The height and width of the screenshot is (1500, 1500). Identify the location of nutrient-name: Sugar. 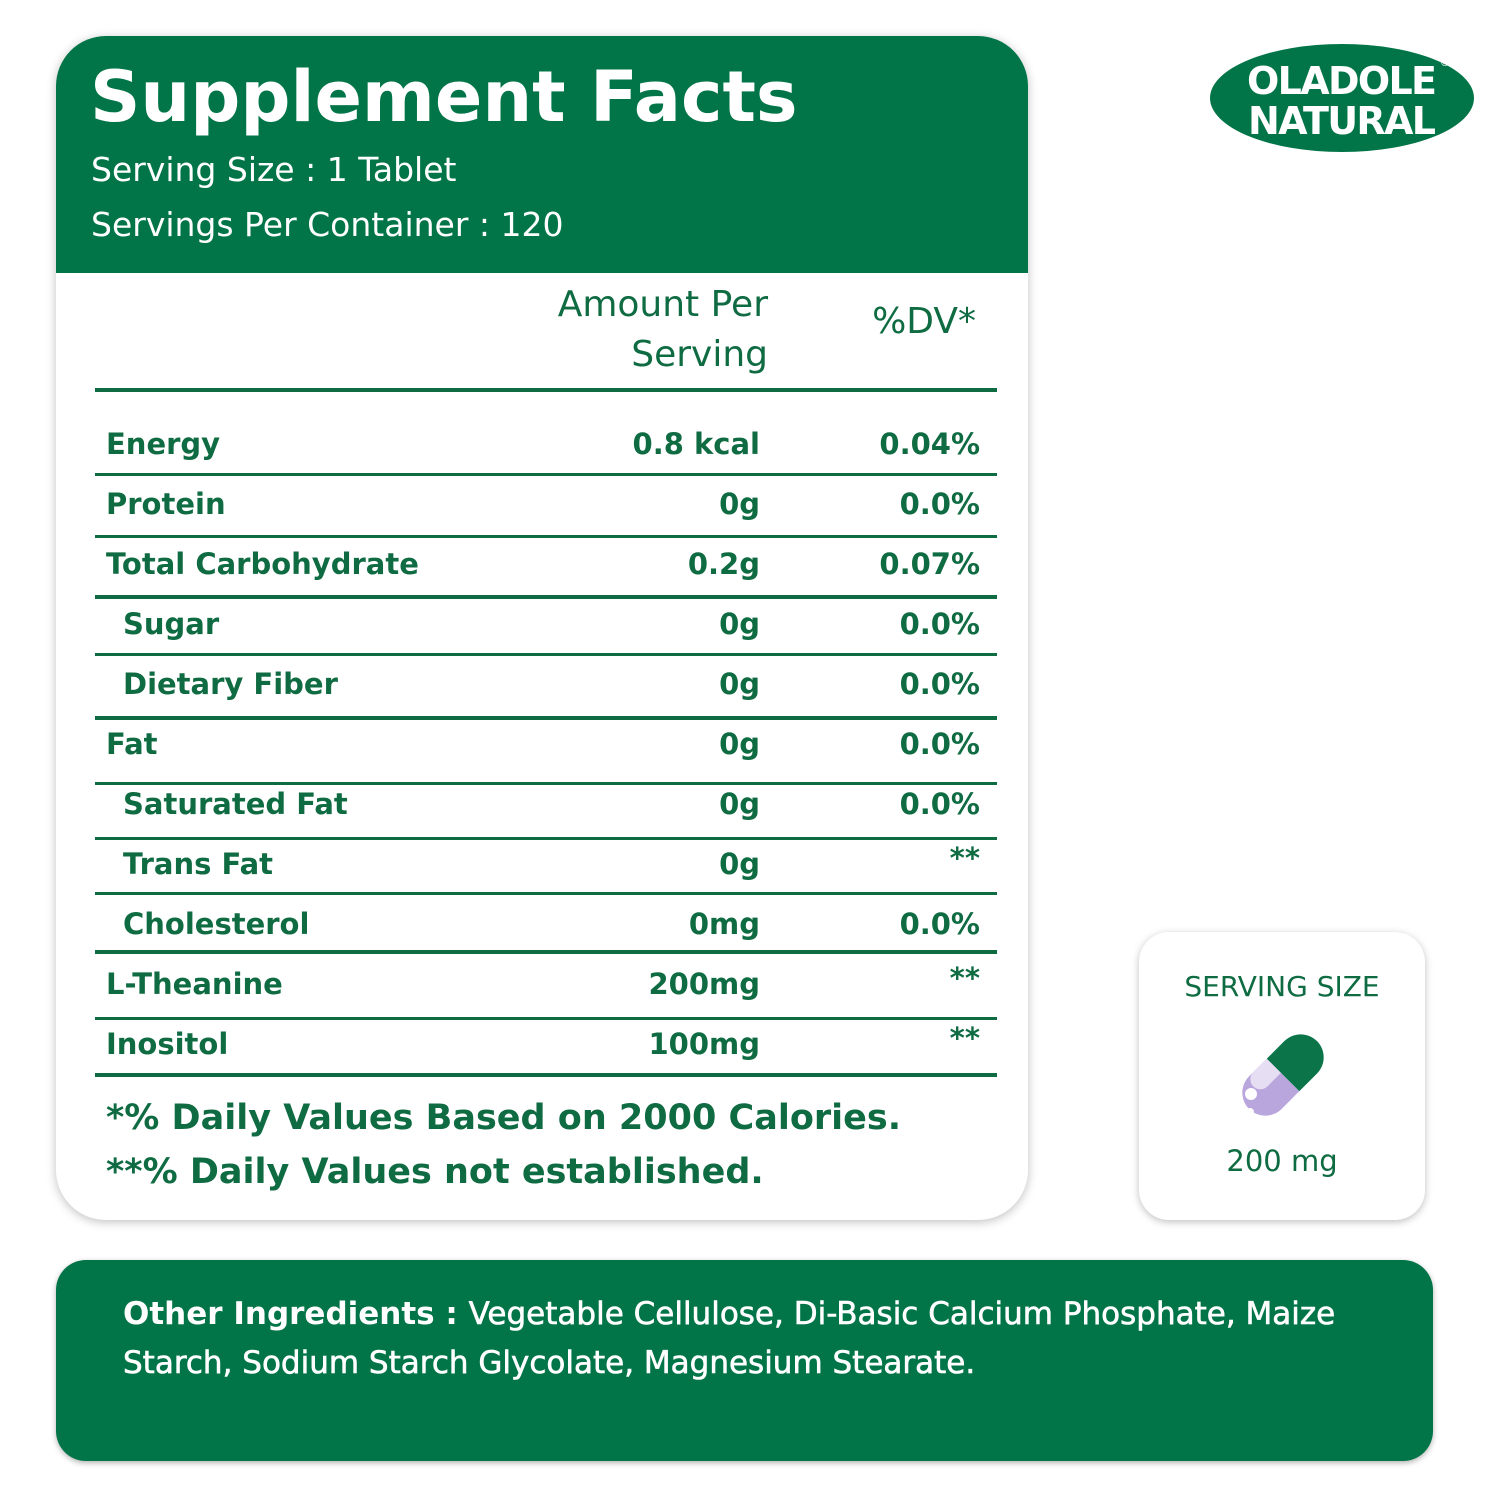
(171, 624).